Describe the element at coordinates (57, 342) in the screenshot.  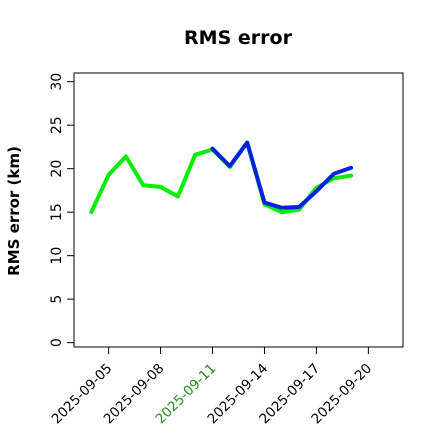
I see `y-tick-label: 0` at that location.